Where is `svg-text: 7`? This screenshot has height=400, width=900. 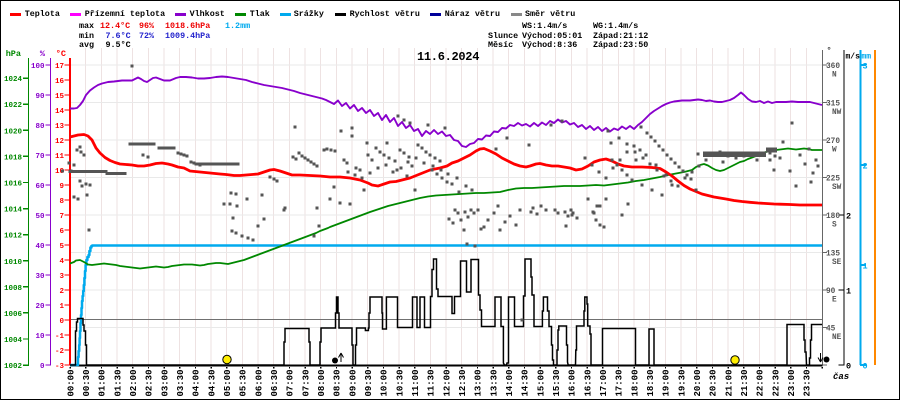
svg-text: 7 is located at coordinates (61, 217).